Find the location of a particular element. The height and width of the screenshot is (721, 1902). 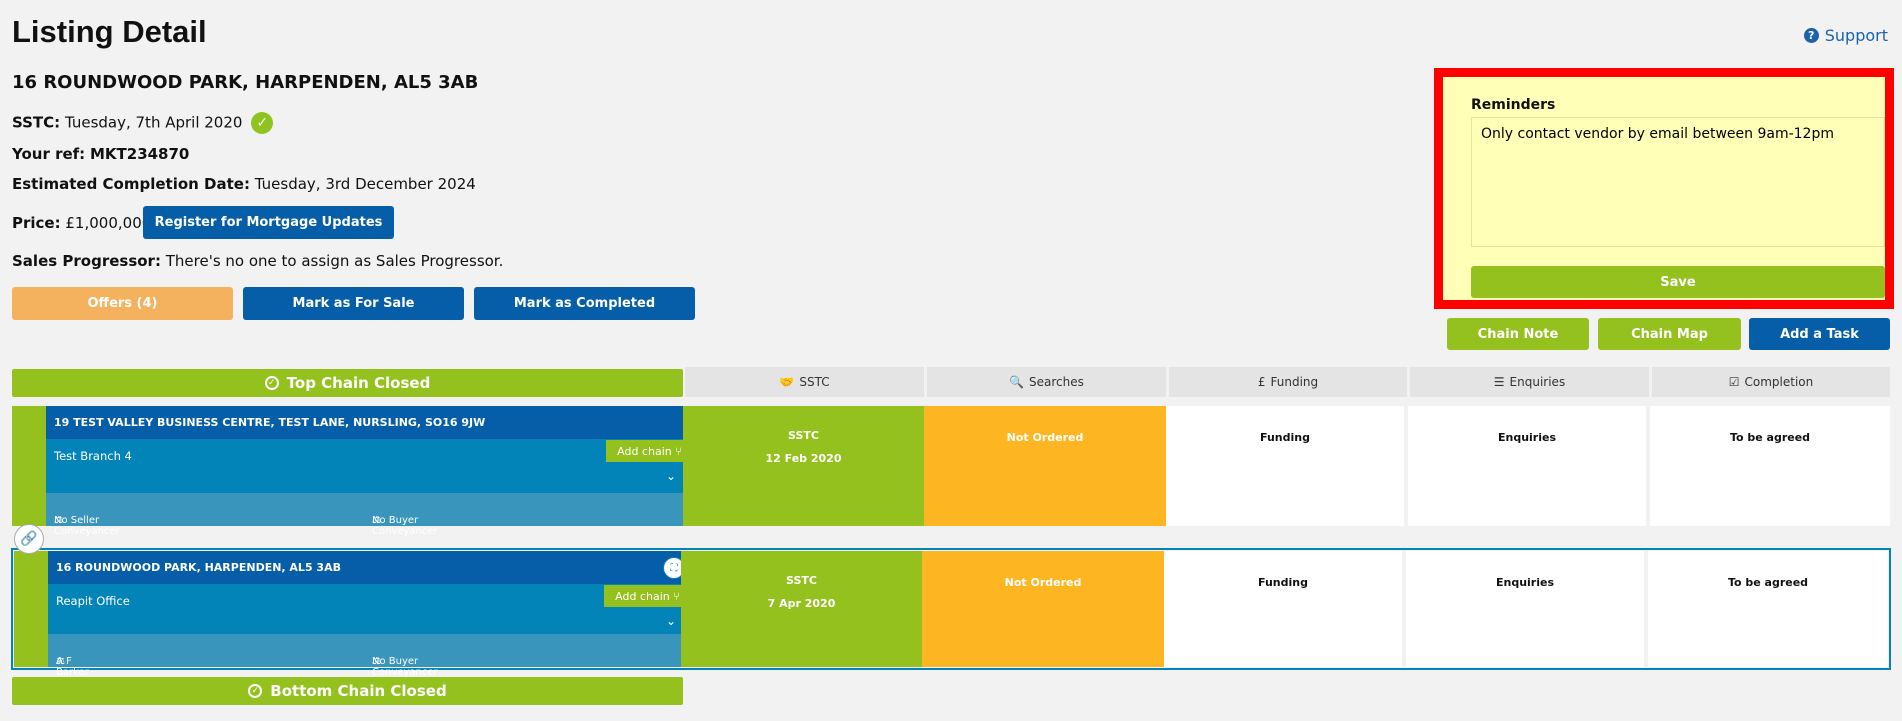

reminders-label: Reminders is located at coordinates (1513, 105).